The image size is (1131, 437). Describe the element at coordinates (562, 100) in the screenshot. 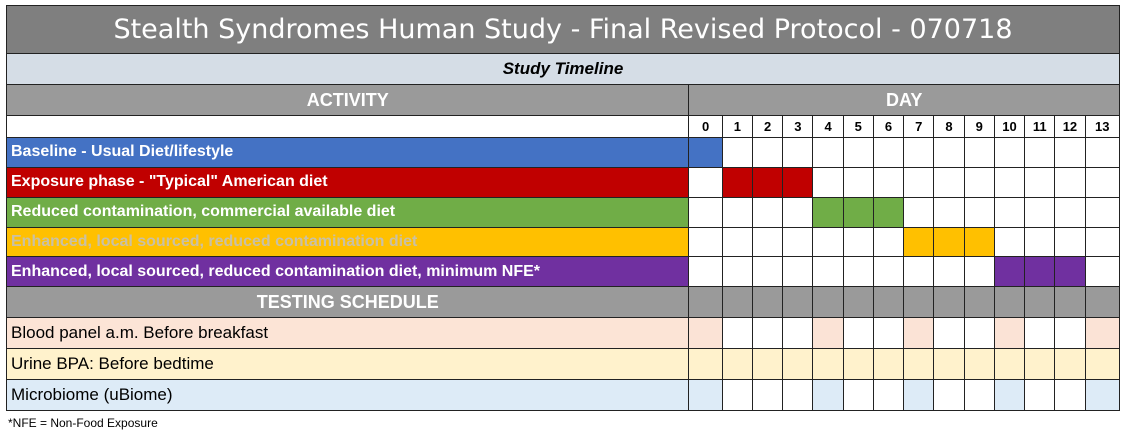

I see `header-row: ACTIVITY DAY` at that location.